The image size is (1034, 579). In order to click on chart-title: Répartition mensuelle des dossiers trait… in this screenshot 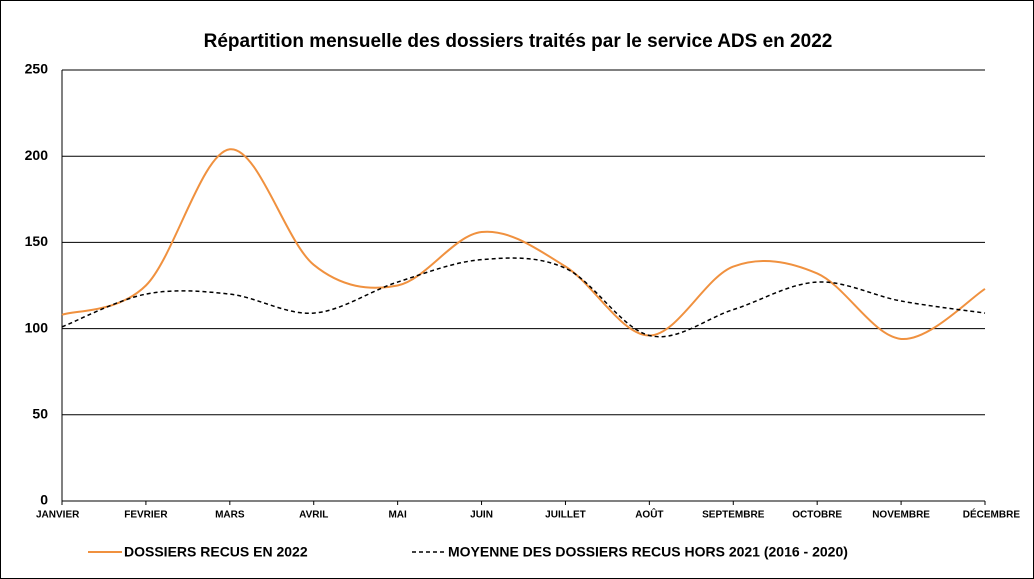, I will do `click(518, 41)`.